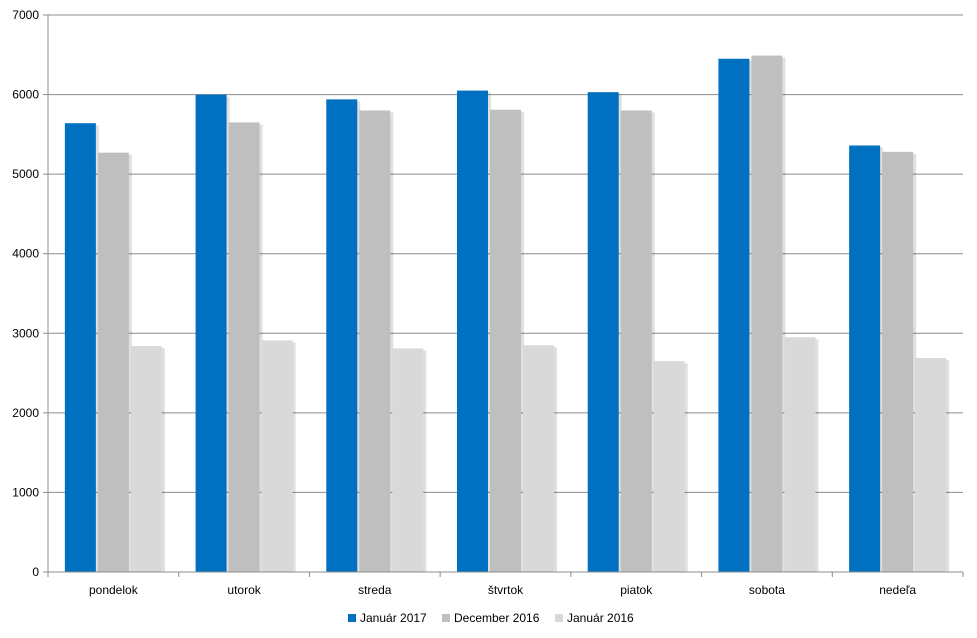 The height and width of the screenshot is (638, 977). What do you see at coordinates (897, 590) in the screenshot?
I see `x-tick-label: nedeľa` at bounding box center [897, 590].